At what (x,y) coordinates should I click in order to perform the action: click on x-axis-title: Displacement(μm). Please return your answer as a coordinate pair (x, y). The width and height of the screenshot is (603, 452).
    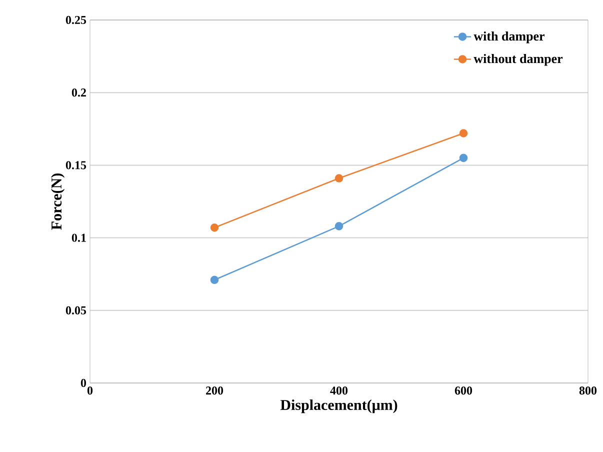
    Looking at the image, I should click on (339, 406).